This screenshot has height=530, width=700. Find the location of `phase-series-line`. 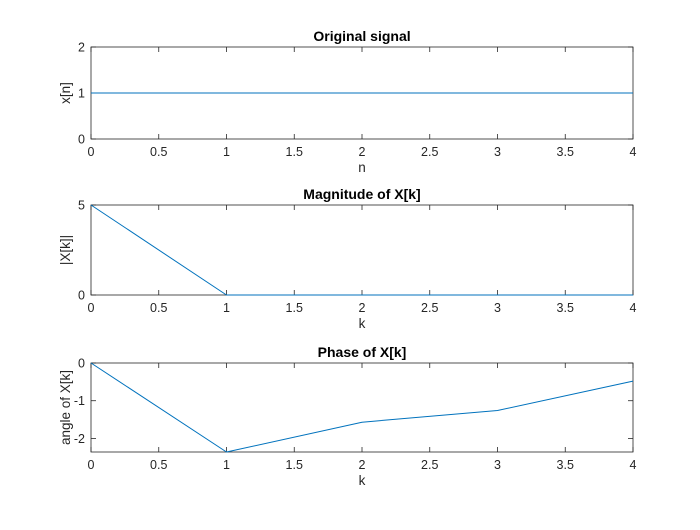

phase-series-line is located at coordinates (362, 407).